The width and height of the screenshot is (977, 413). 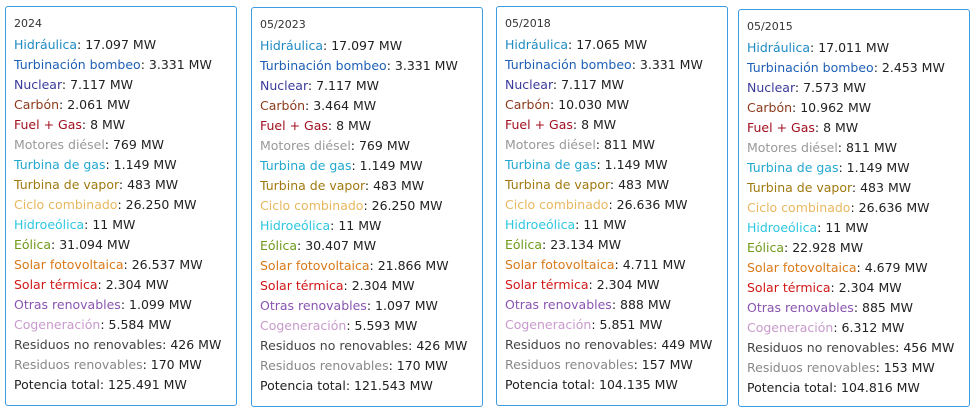 I want to click on capacity-row: Cogeneración: 5.593 MW, so click(x=371, y=326).